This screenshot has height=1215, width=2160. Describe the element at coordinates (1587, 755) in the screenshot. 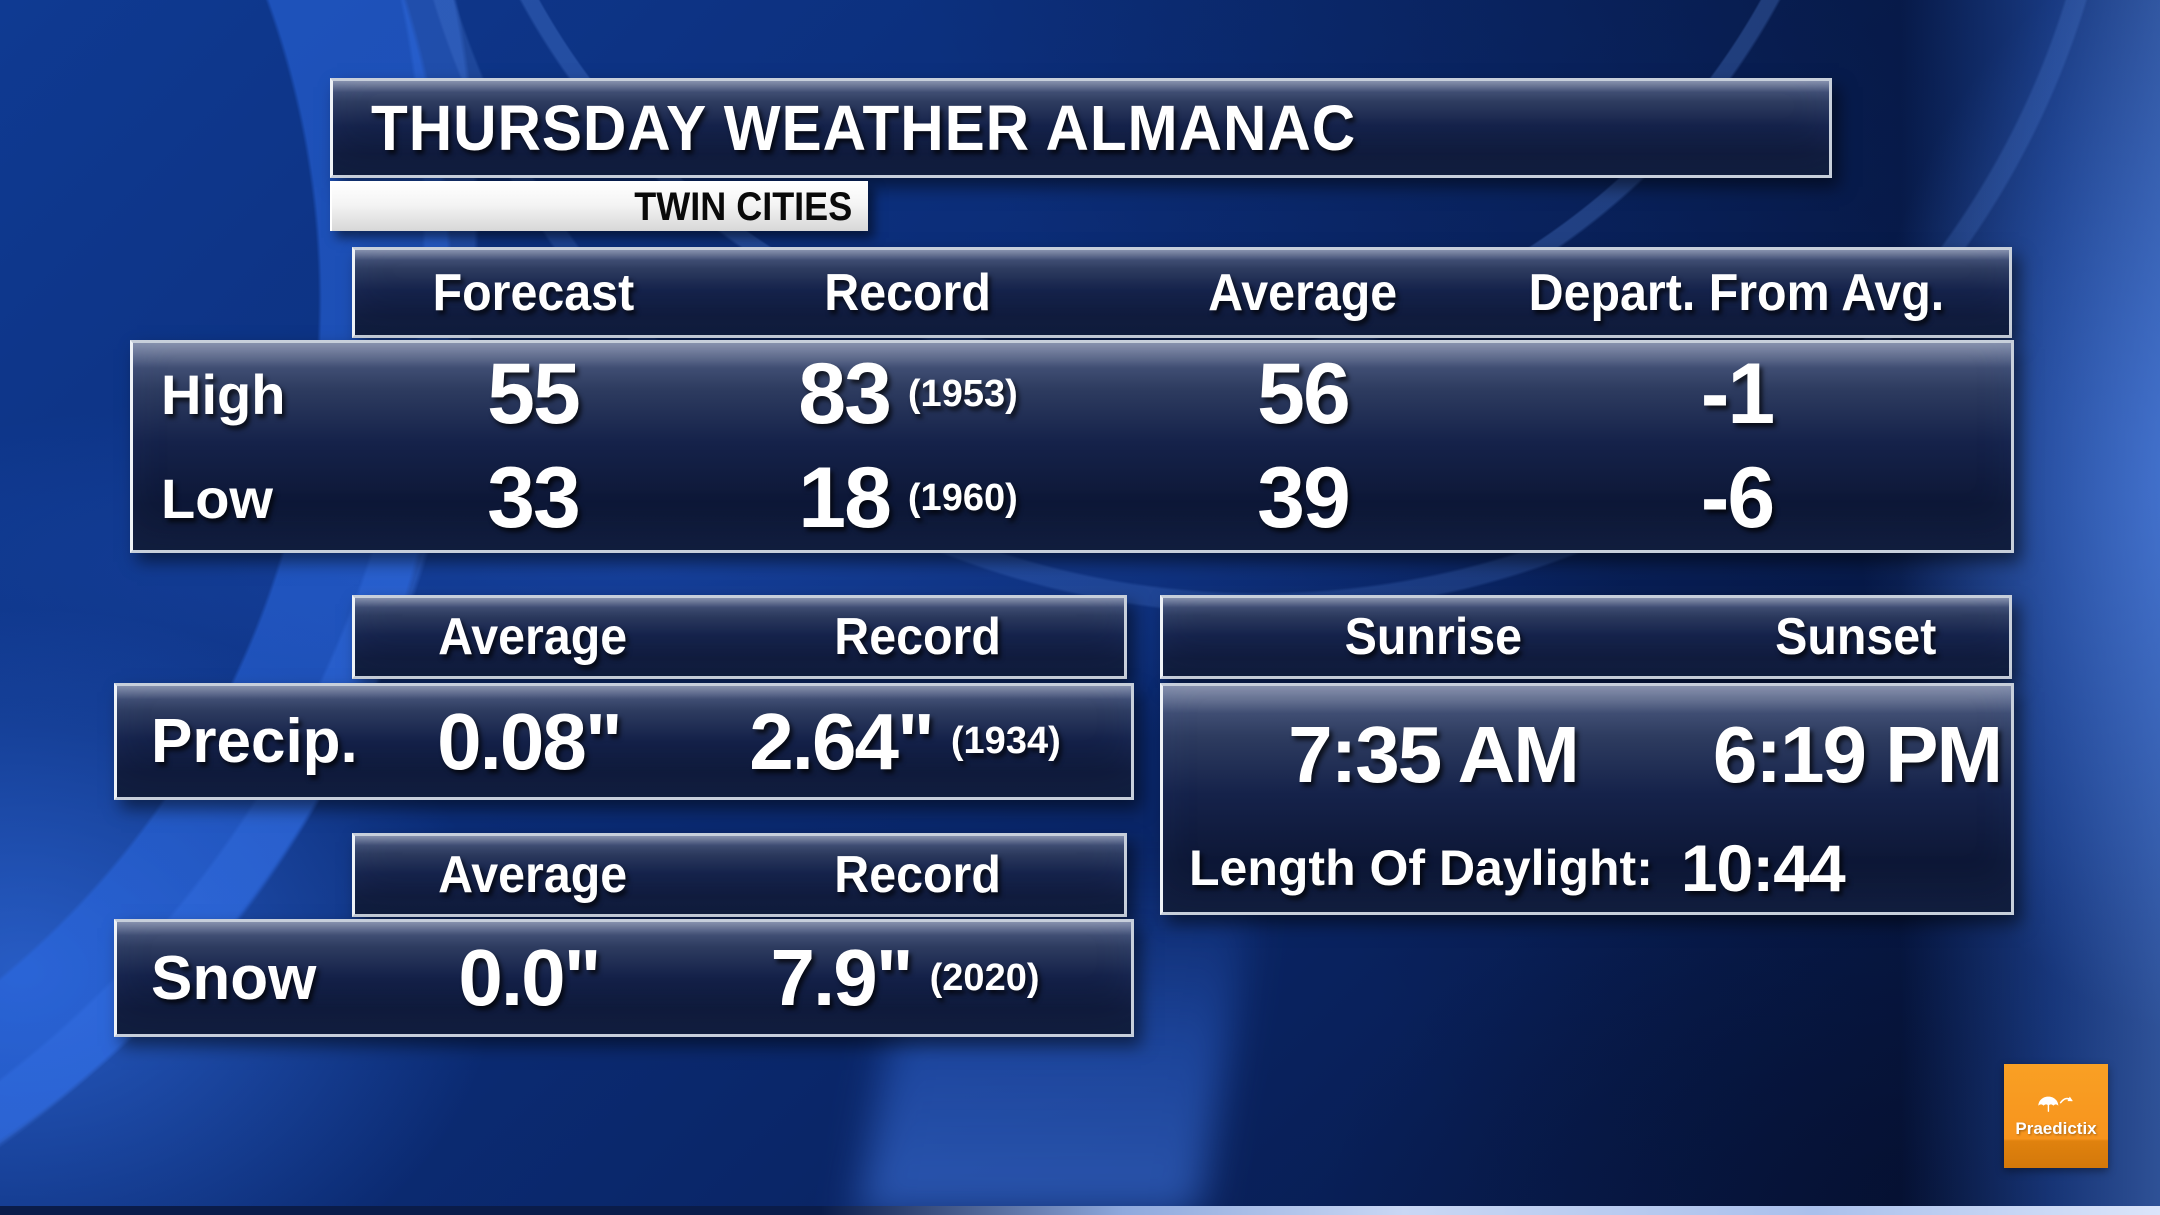

I see `sun-times-row: 7:35 AM 6:19 PM` at that location.